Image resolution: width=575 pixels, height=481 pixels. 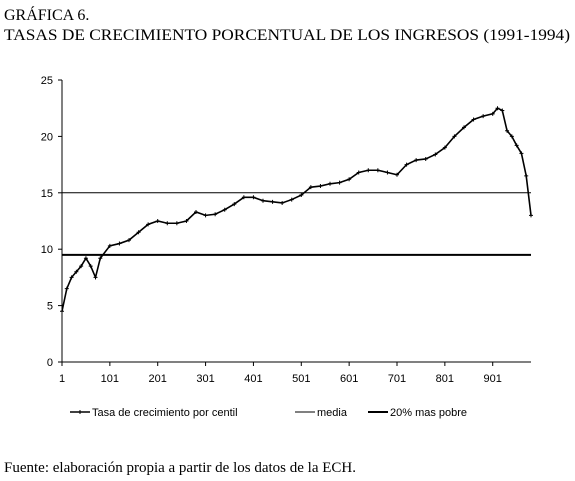 What do you see at coordinates (428, 413) in the screenshot?
I see `legend-label: 20% mas pobre` at bounding box center [428, 413].